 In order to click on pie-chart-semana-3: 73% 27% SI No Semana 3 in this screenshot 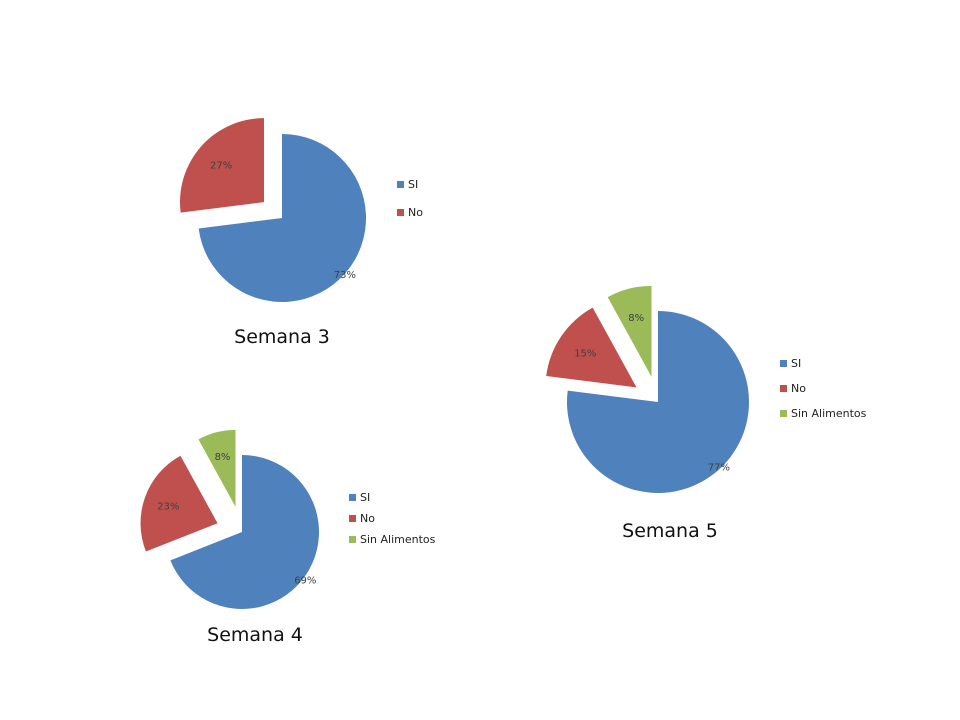, I will do `click(301, 233)`.